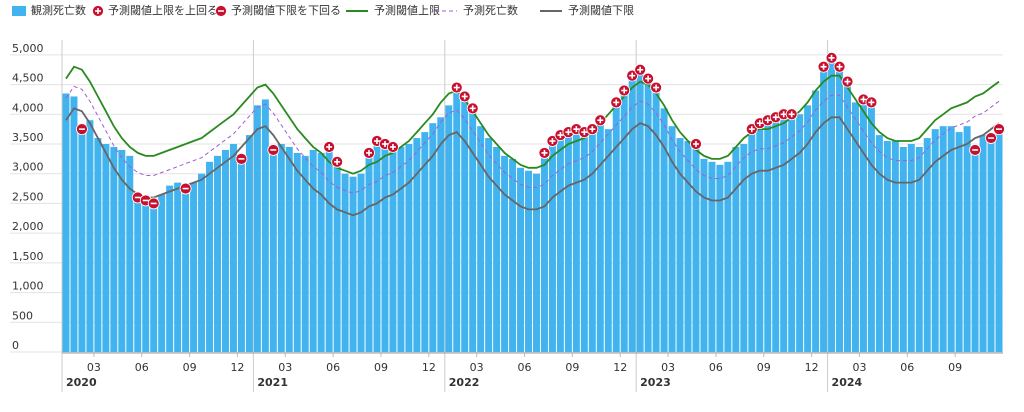 The width and height of the screenshot is (1024, 412). I want to click on year-label: 2020, so click(81, 382).